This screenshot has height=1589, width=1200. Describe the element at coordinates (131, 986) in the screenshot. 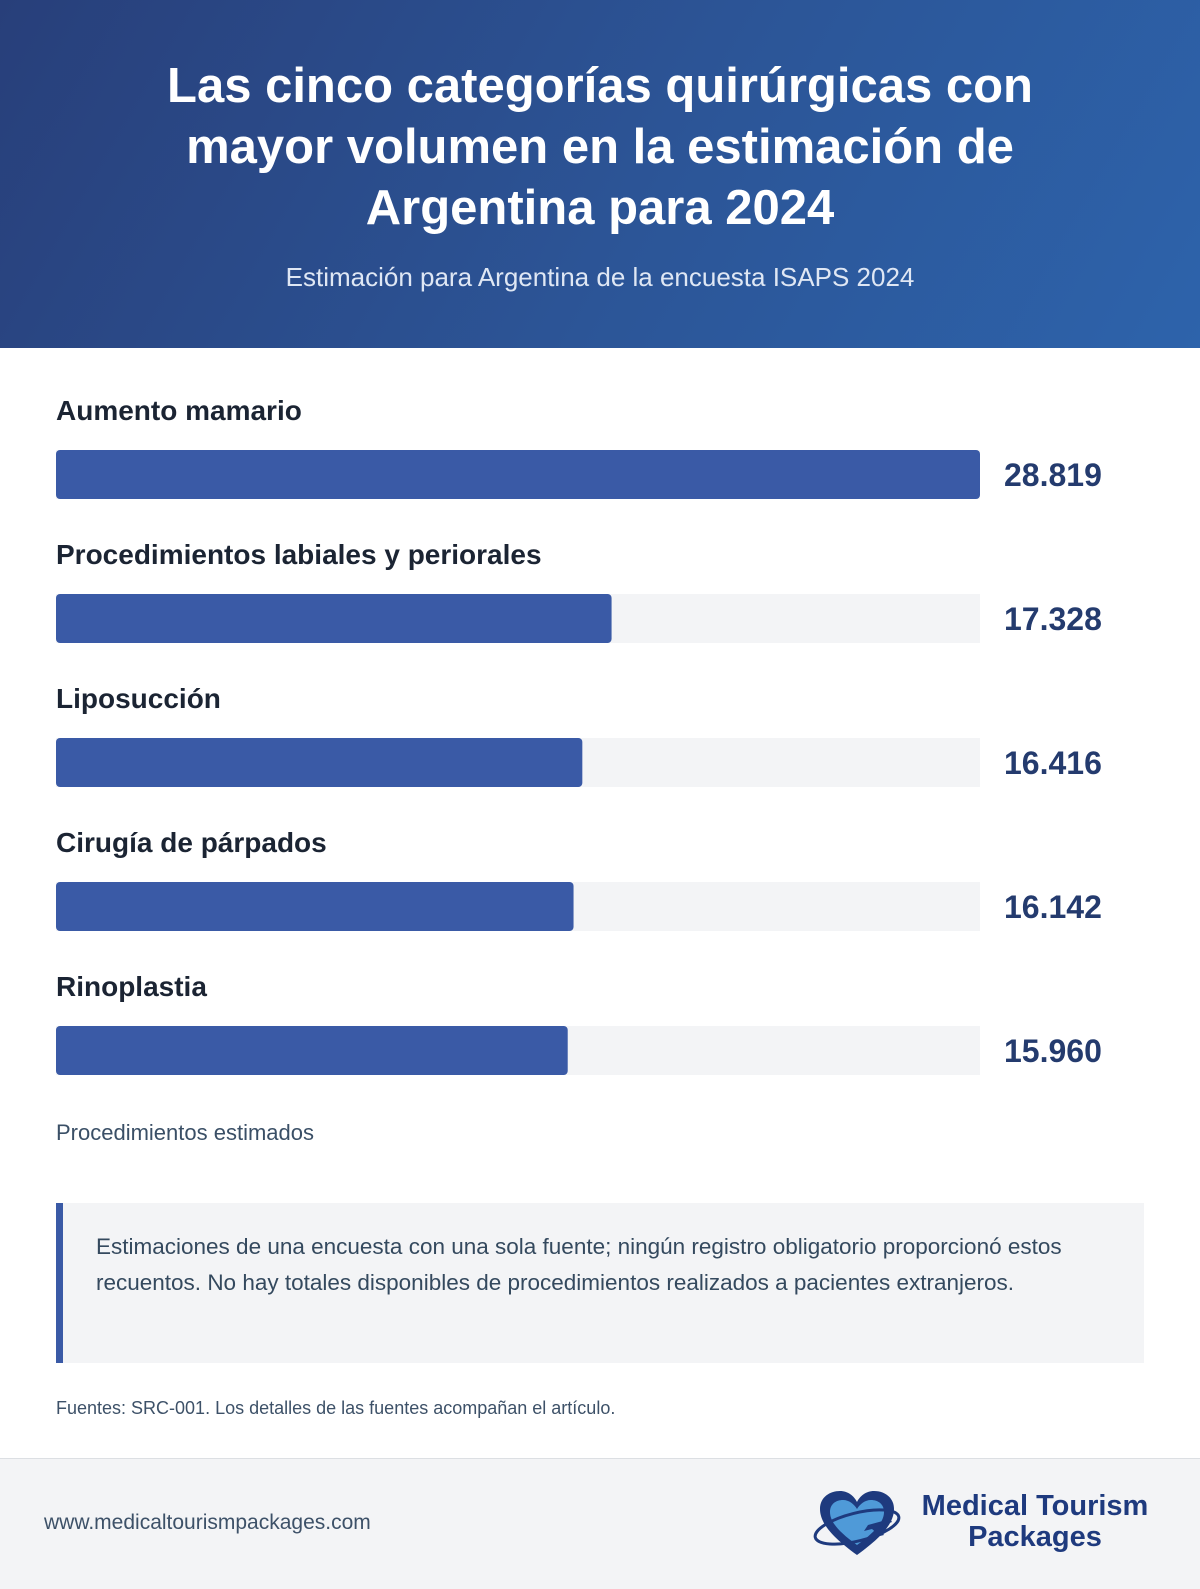

I see `category-label: Rinoplastia` at that location.